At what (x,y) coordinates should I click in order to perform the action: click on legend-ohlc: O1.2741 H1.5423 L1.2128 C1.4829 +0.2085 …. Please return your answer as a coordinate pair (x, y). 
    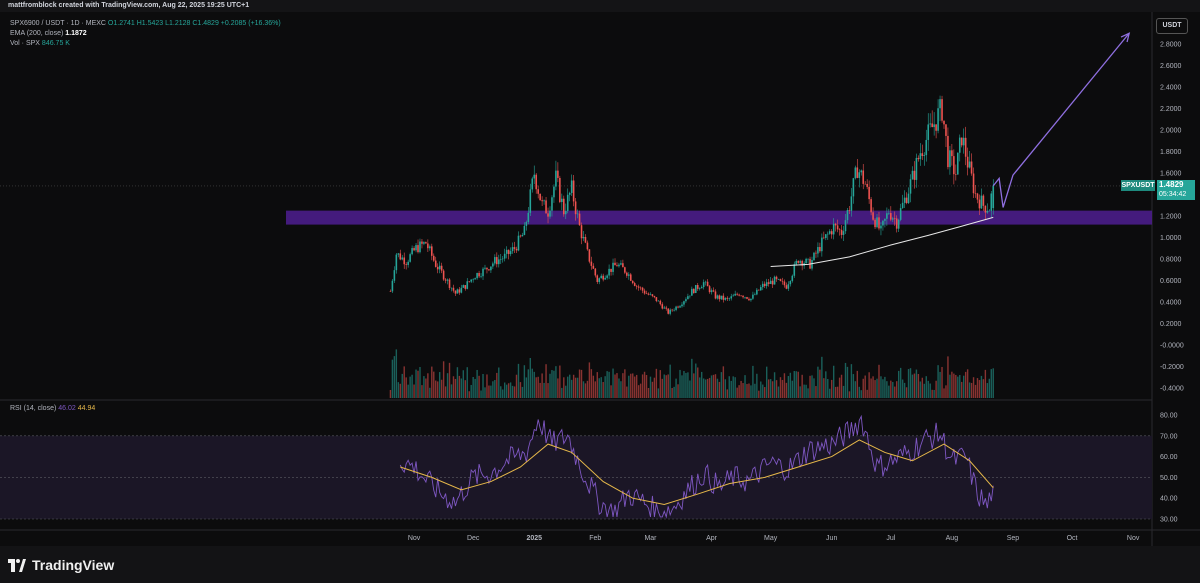
    Looking at the image, I should click on (194, 23).